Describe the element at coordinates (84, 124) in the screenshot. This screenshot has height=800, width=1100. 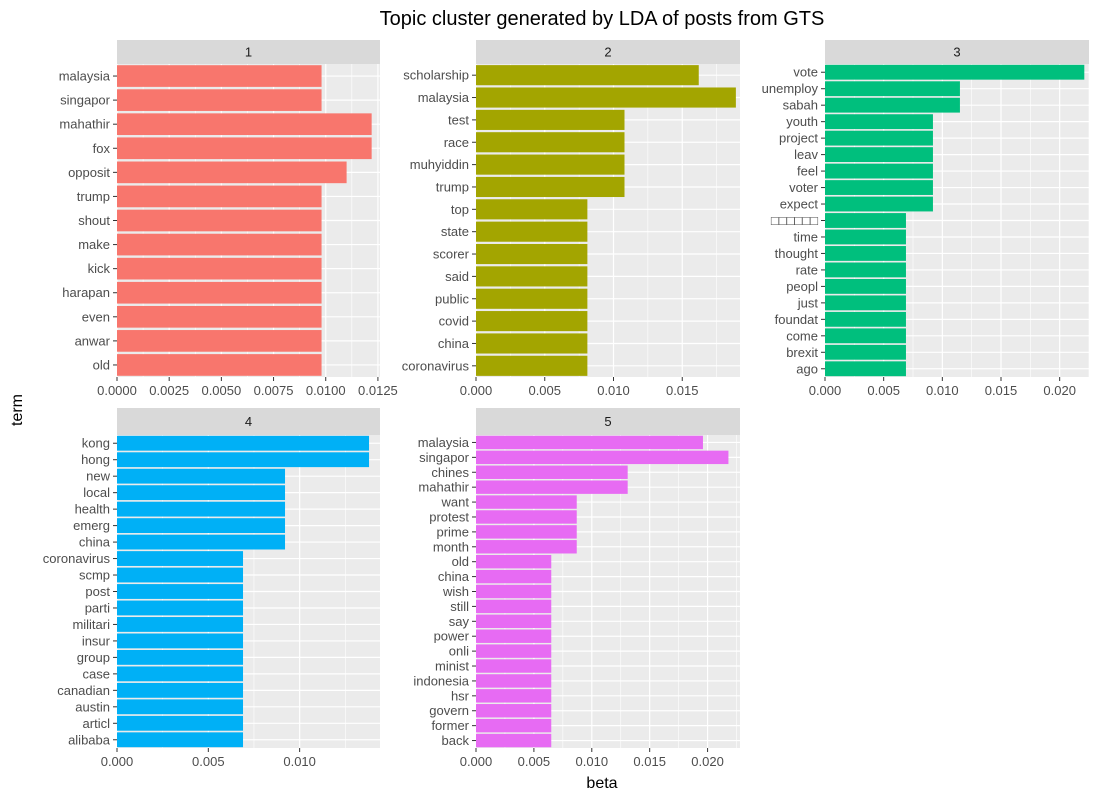
I see `term-label: mahathir` at that location.